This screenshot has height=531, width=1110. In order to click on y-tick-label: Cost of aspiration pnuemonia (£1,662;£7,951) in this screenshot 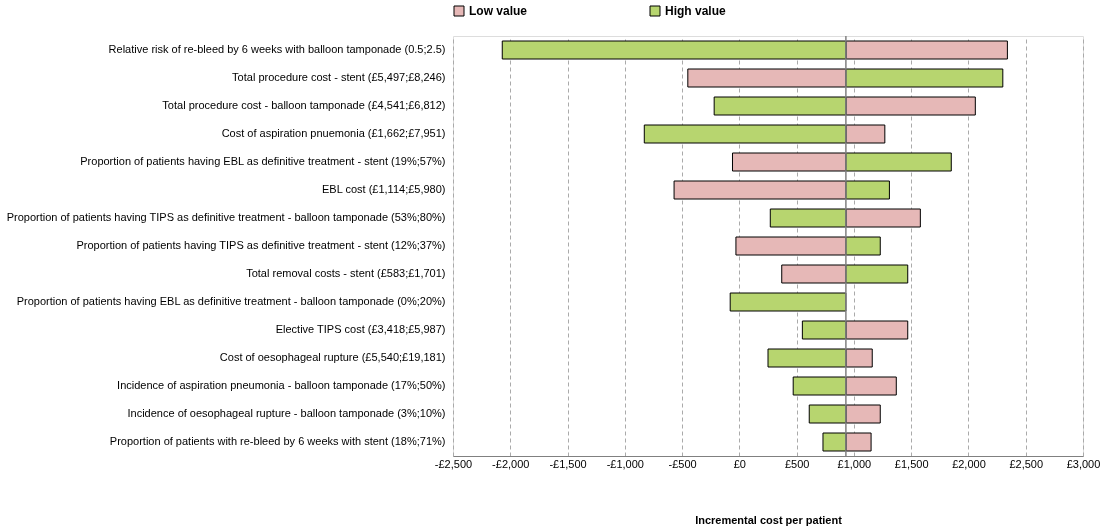, I will do `click(333, 133)`.